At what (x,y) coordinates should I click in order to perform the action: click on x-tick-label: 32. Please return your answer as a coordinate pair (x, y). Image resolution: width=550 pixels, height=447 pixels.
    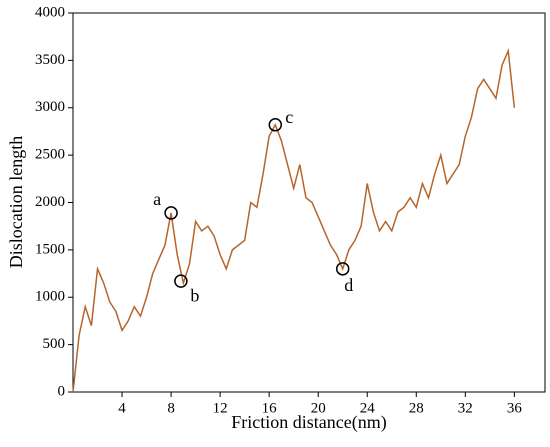
    Looking at the image, I should click on (465, 408).